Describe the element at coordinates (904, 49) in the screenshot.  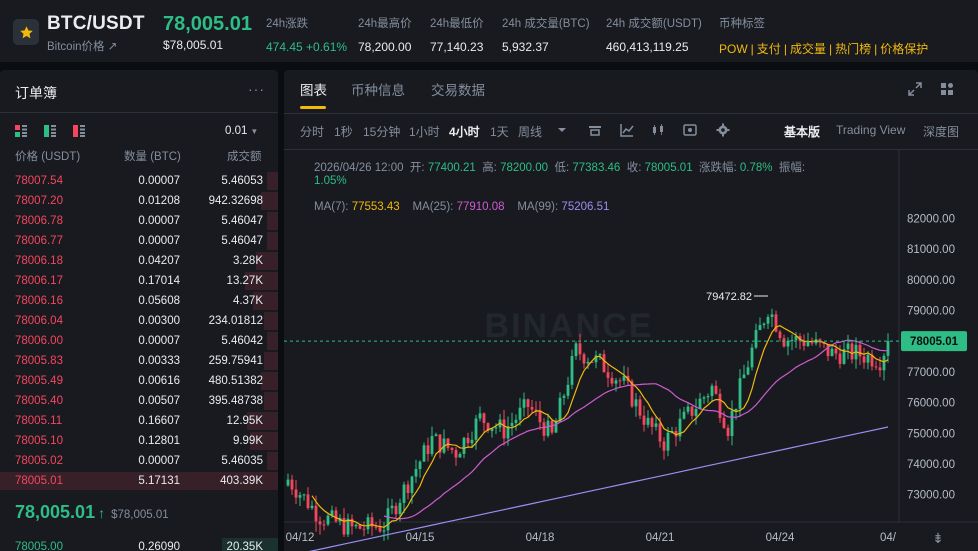
I see `tag-price-protection: 价格保护` at that location.